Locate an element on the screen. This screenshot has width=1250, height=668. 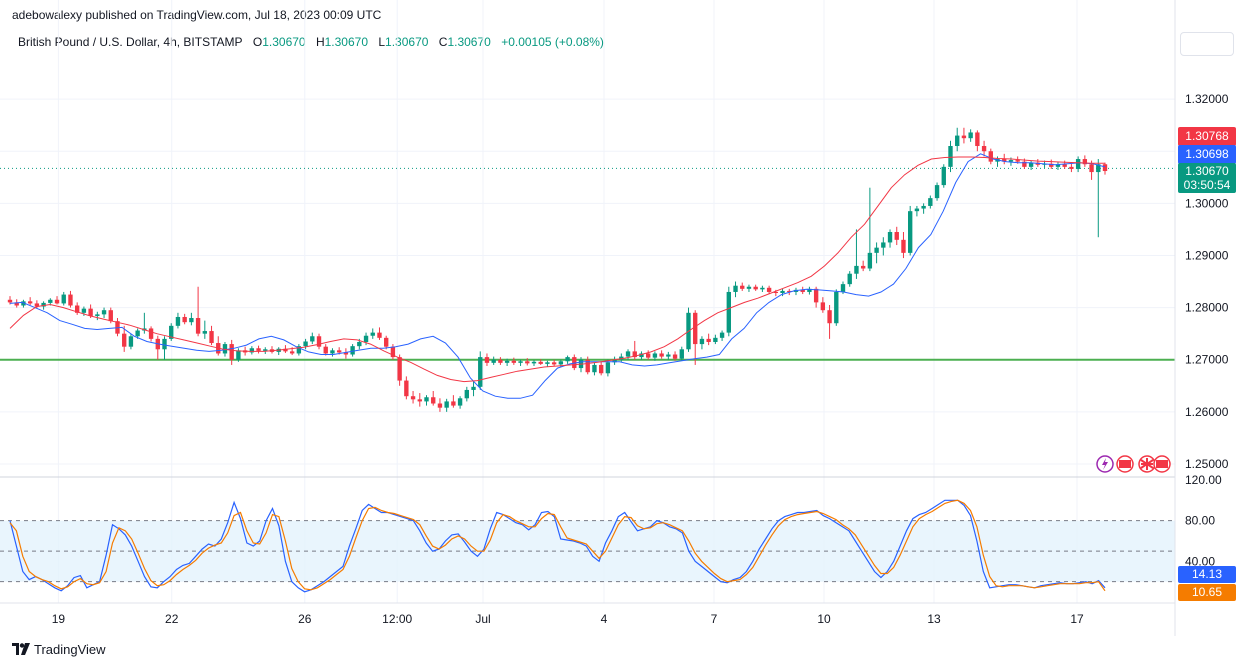
legend-low-label: L is located at coordinates (382, 42).